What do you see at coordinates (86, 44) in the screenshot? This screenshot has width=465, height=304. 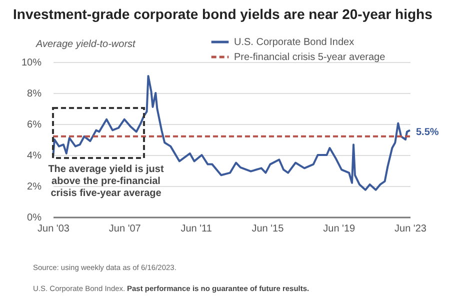 I see `y-axis-title: Average yield-to-worst` at bounding box center [86, 44].